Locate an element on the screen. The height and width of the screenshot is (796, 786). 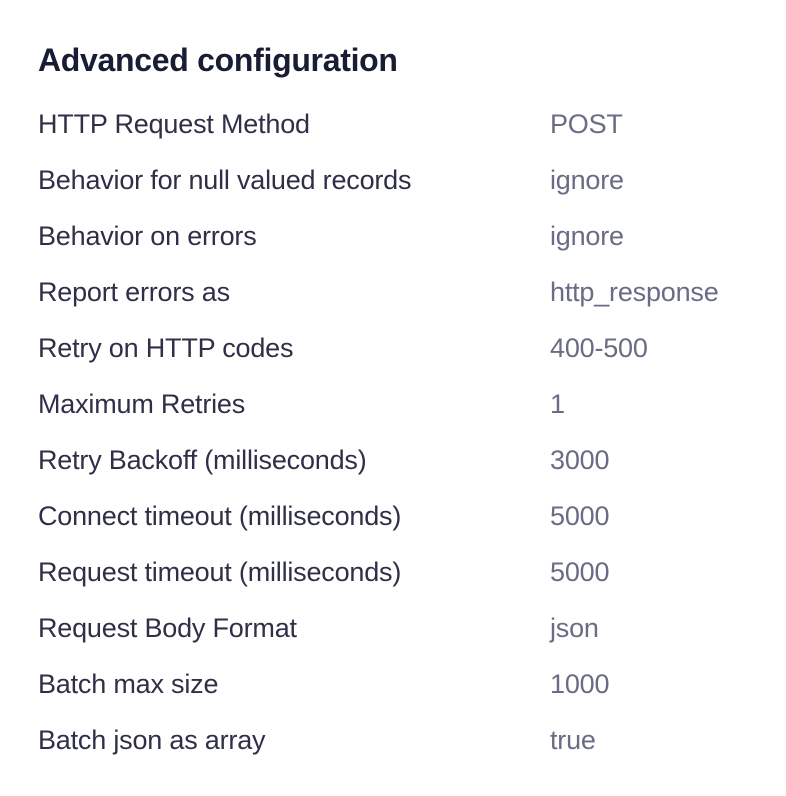
config-label: Connect timeout (milliseconds) is located at coordinates (220, 516).